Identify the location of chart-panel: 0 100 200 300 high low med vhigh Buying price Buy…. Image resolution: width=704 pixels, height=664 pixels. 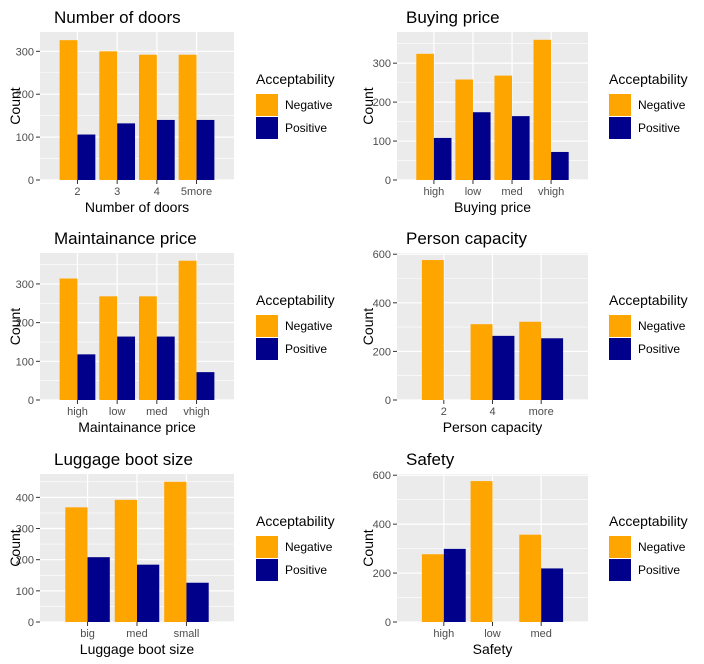
(524, 111).